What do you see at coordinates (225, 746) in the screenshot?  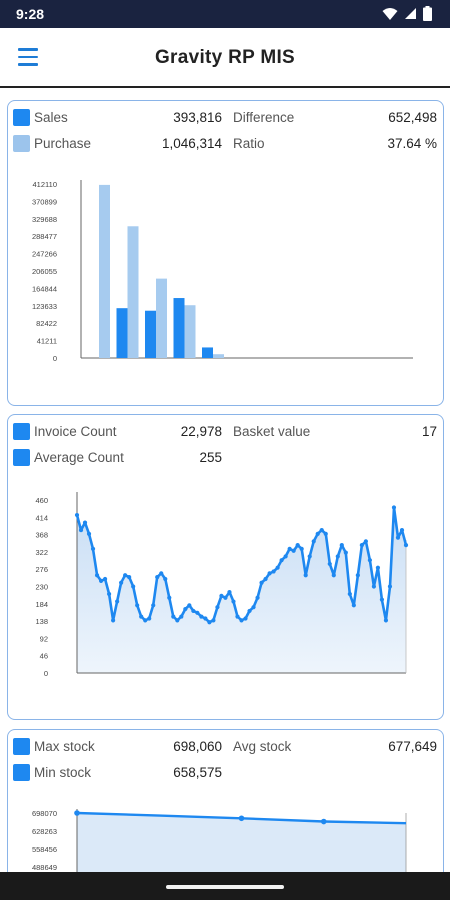 I see `max-stock-row: Max stock 698,060 Avg stock 677,649` at bounding box center [225, 746].